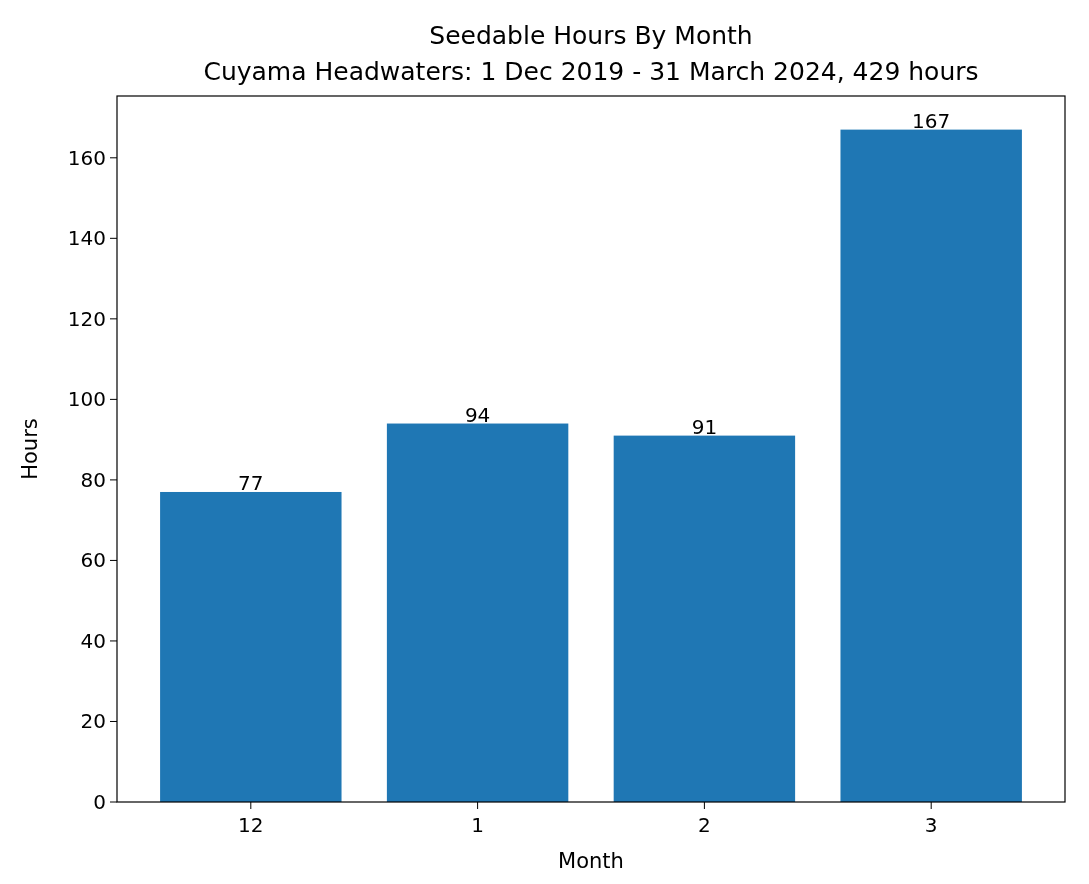 The image size is (1089, 884). What do you see at coordinates (93, 721) in the screenshot?
I see `y-tick-label: 20` at bounding box center [93, 721].